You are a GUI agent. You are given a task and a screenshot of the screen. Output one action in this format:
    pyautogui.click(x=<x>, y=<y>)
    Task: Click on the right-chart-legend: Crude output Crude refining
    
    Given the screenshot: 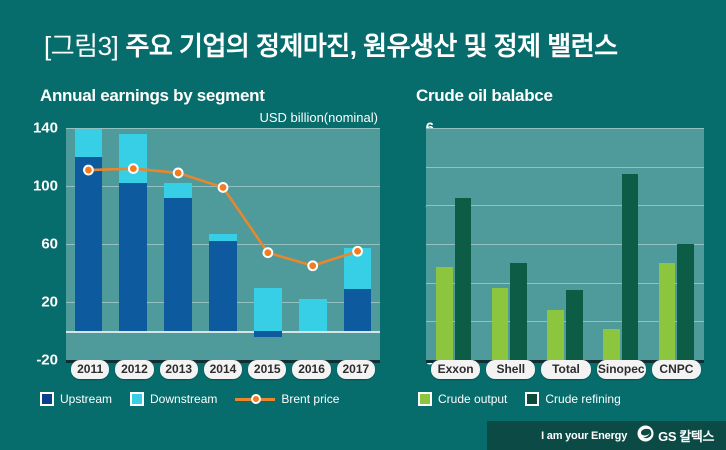 What is the action you would take?
    pyautogui.click(x=528, y=399)
    